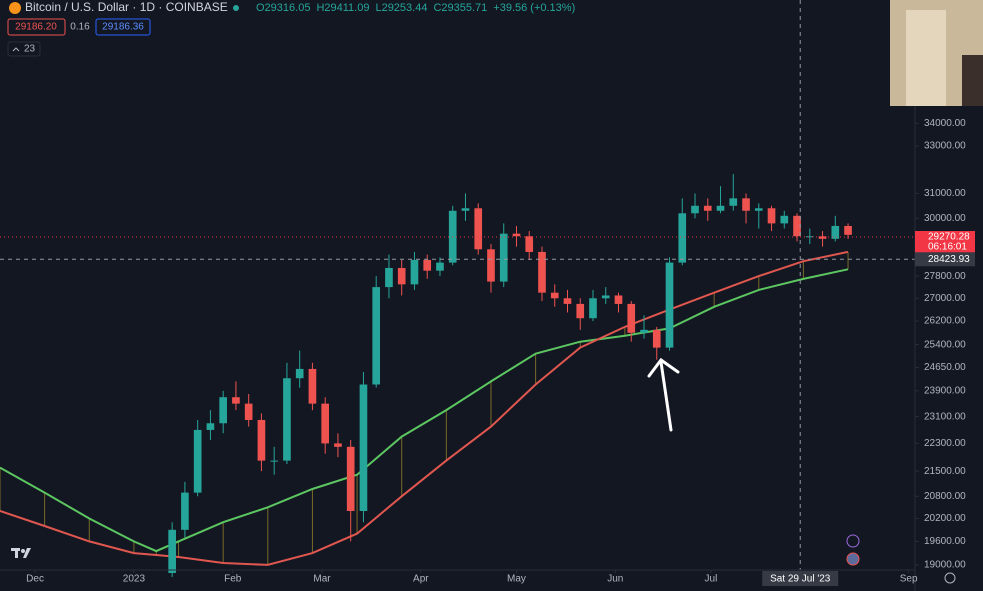  I want to click on ohlc-value: O29316.05, so click(283, 8).